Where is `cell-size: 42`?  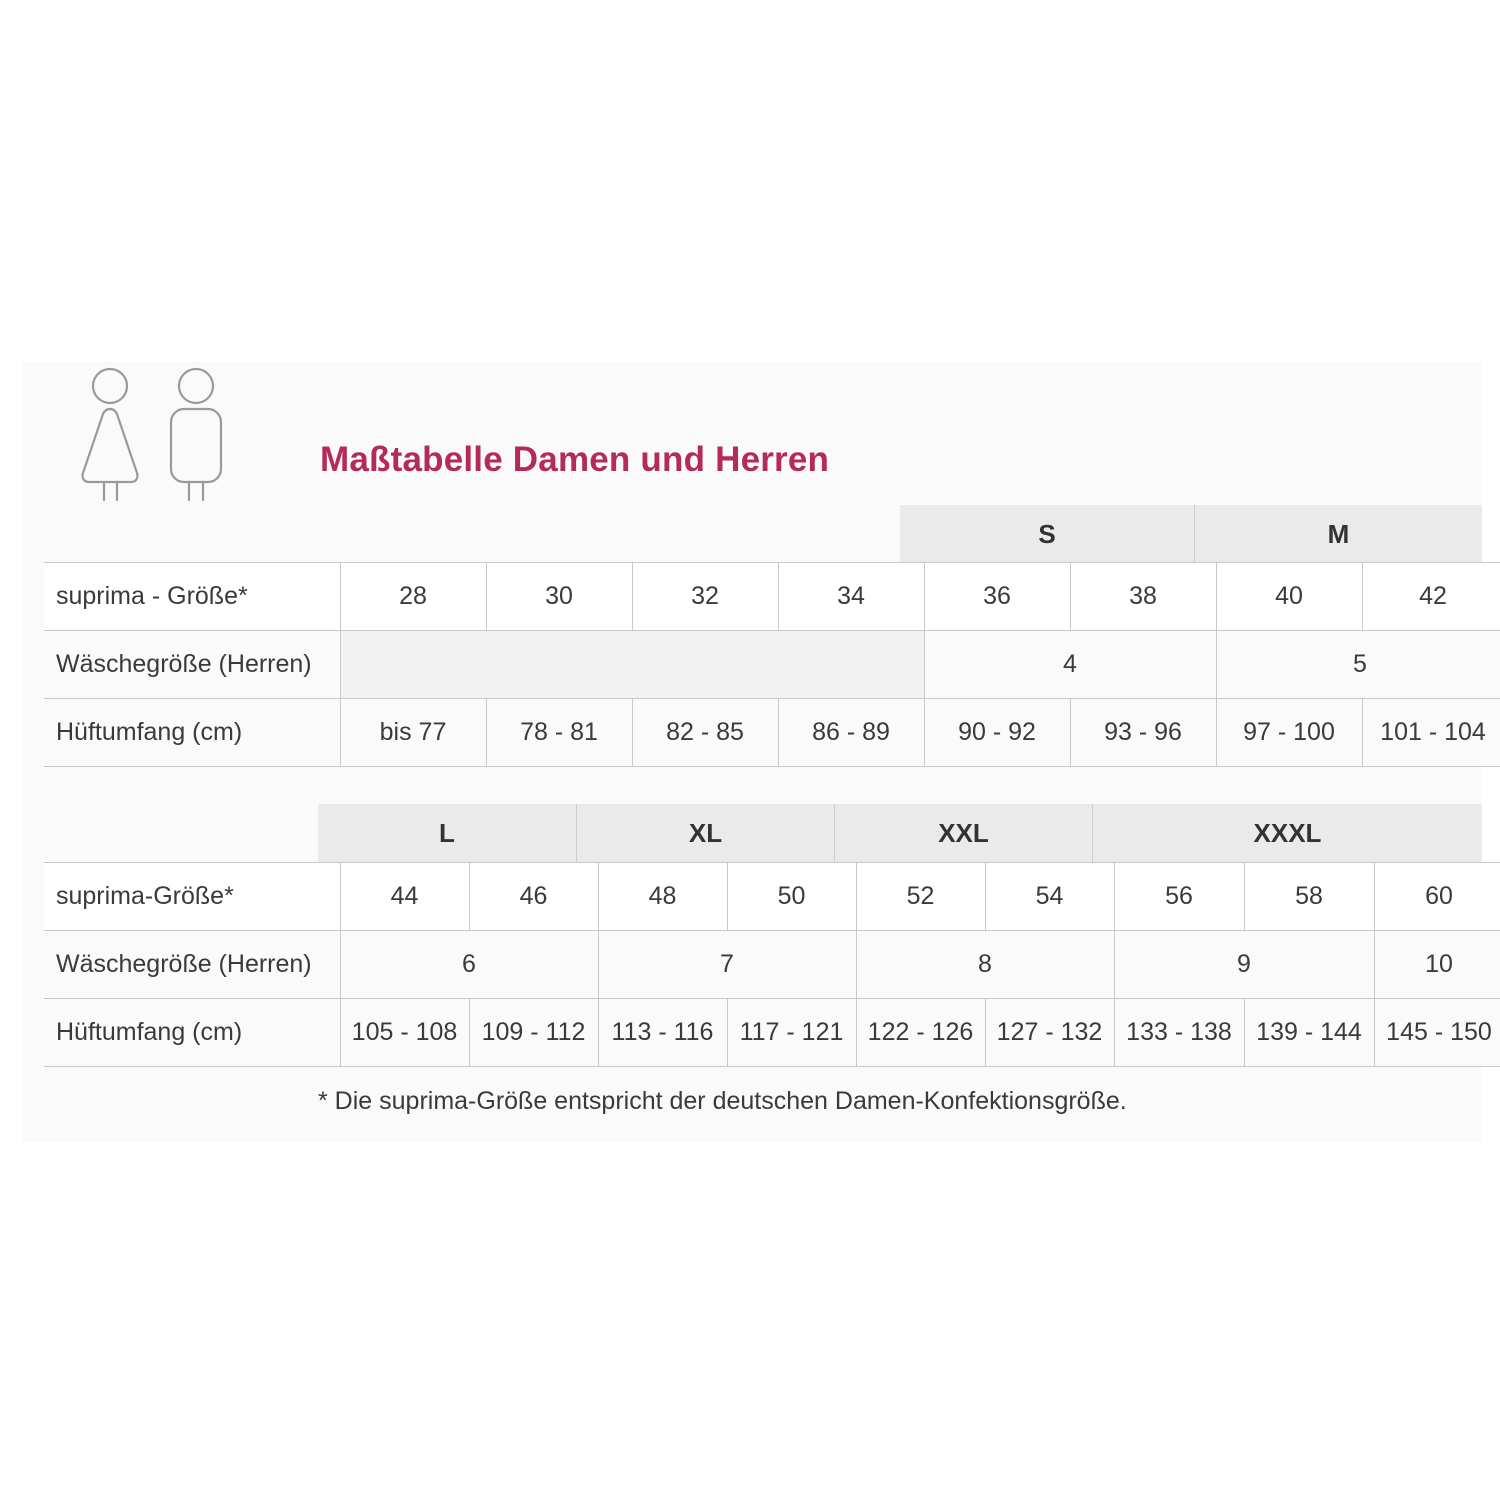
cell-size: 42 is located at coordinates (1430, 596).